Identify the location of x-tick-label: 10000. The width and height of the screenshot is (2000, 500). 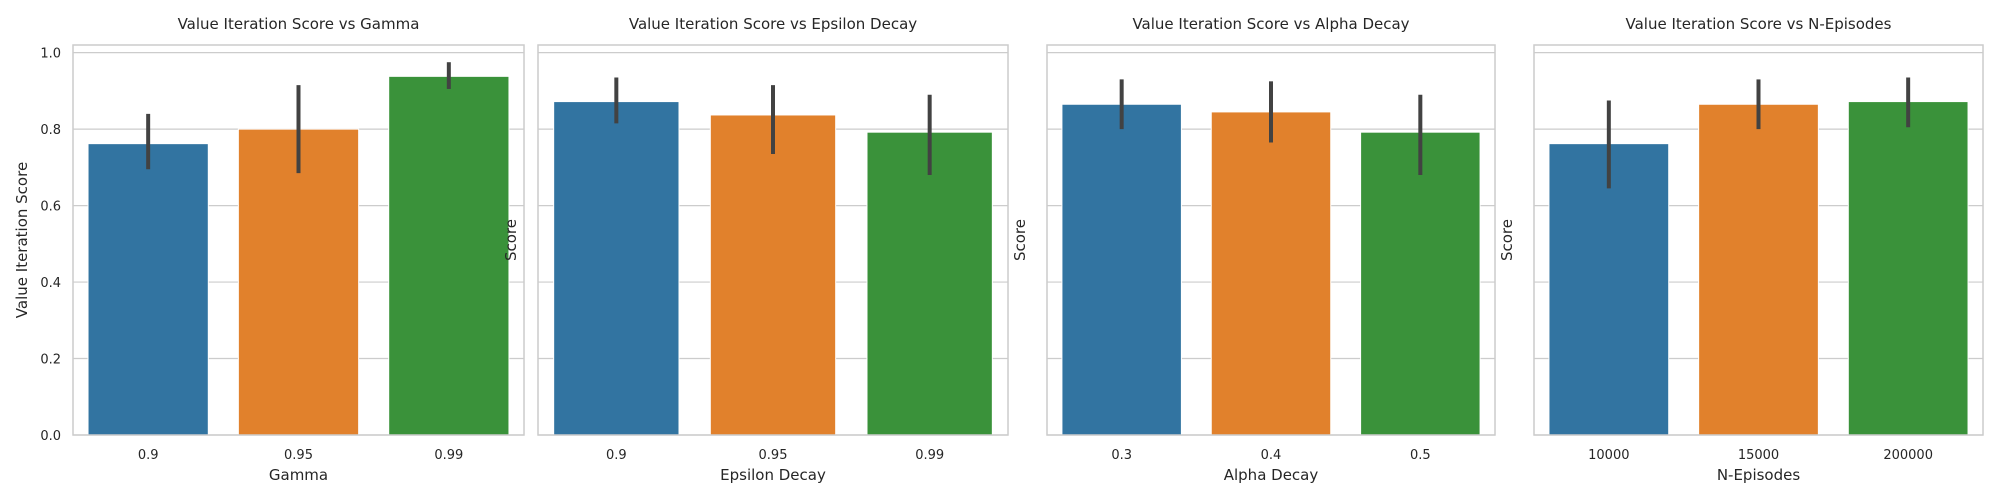
(1608, 455).